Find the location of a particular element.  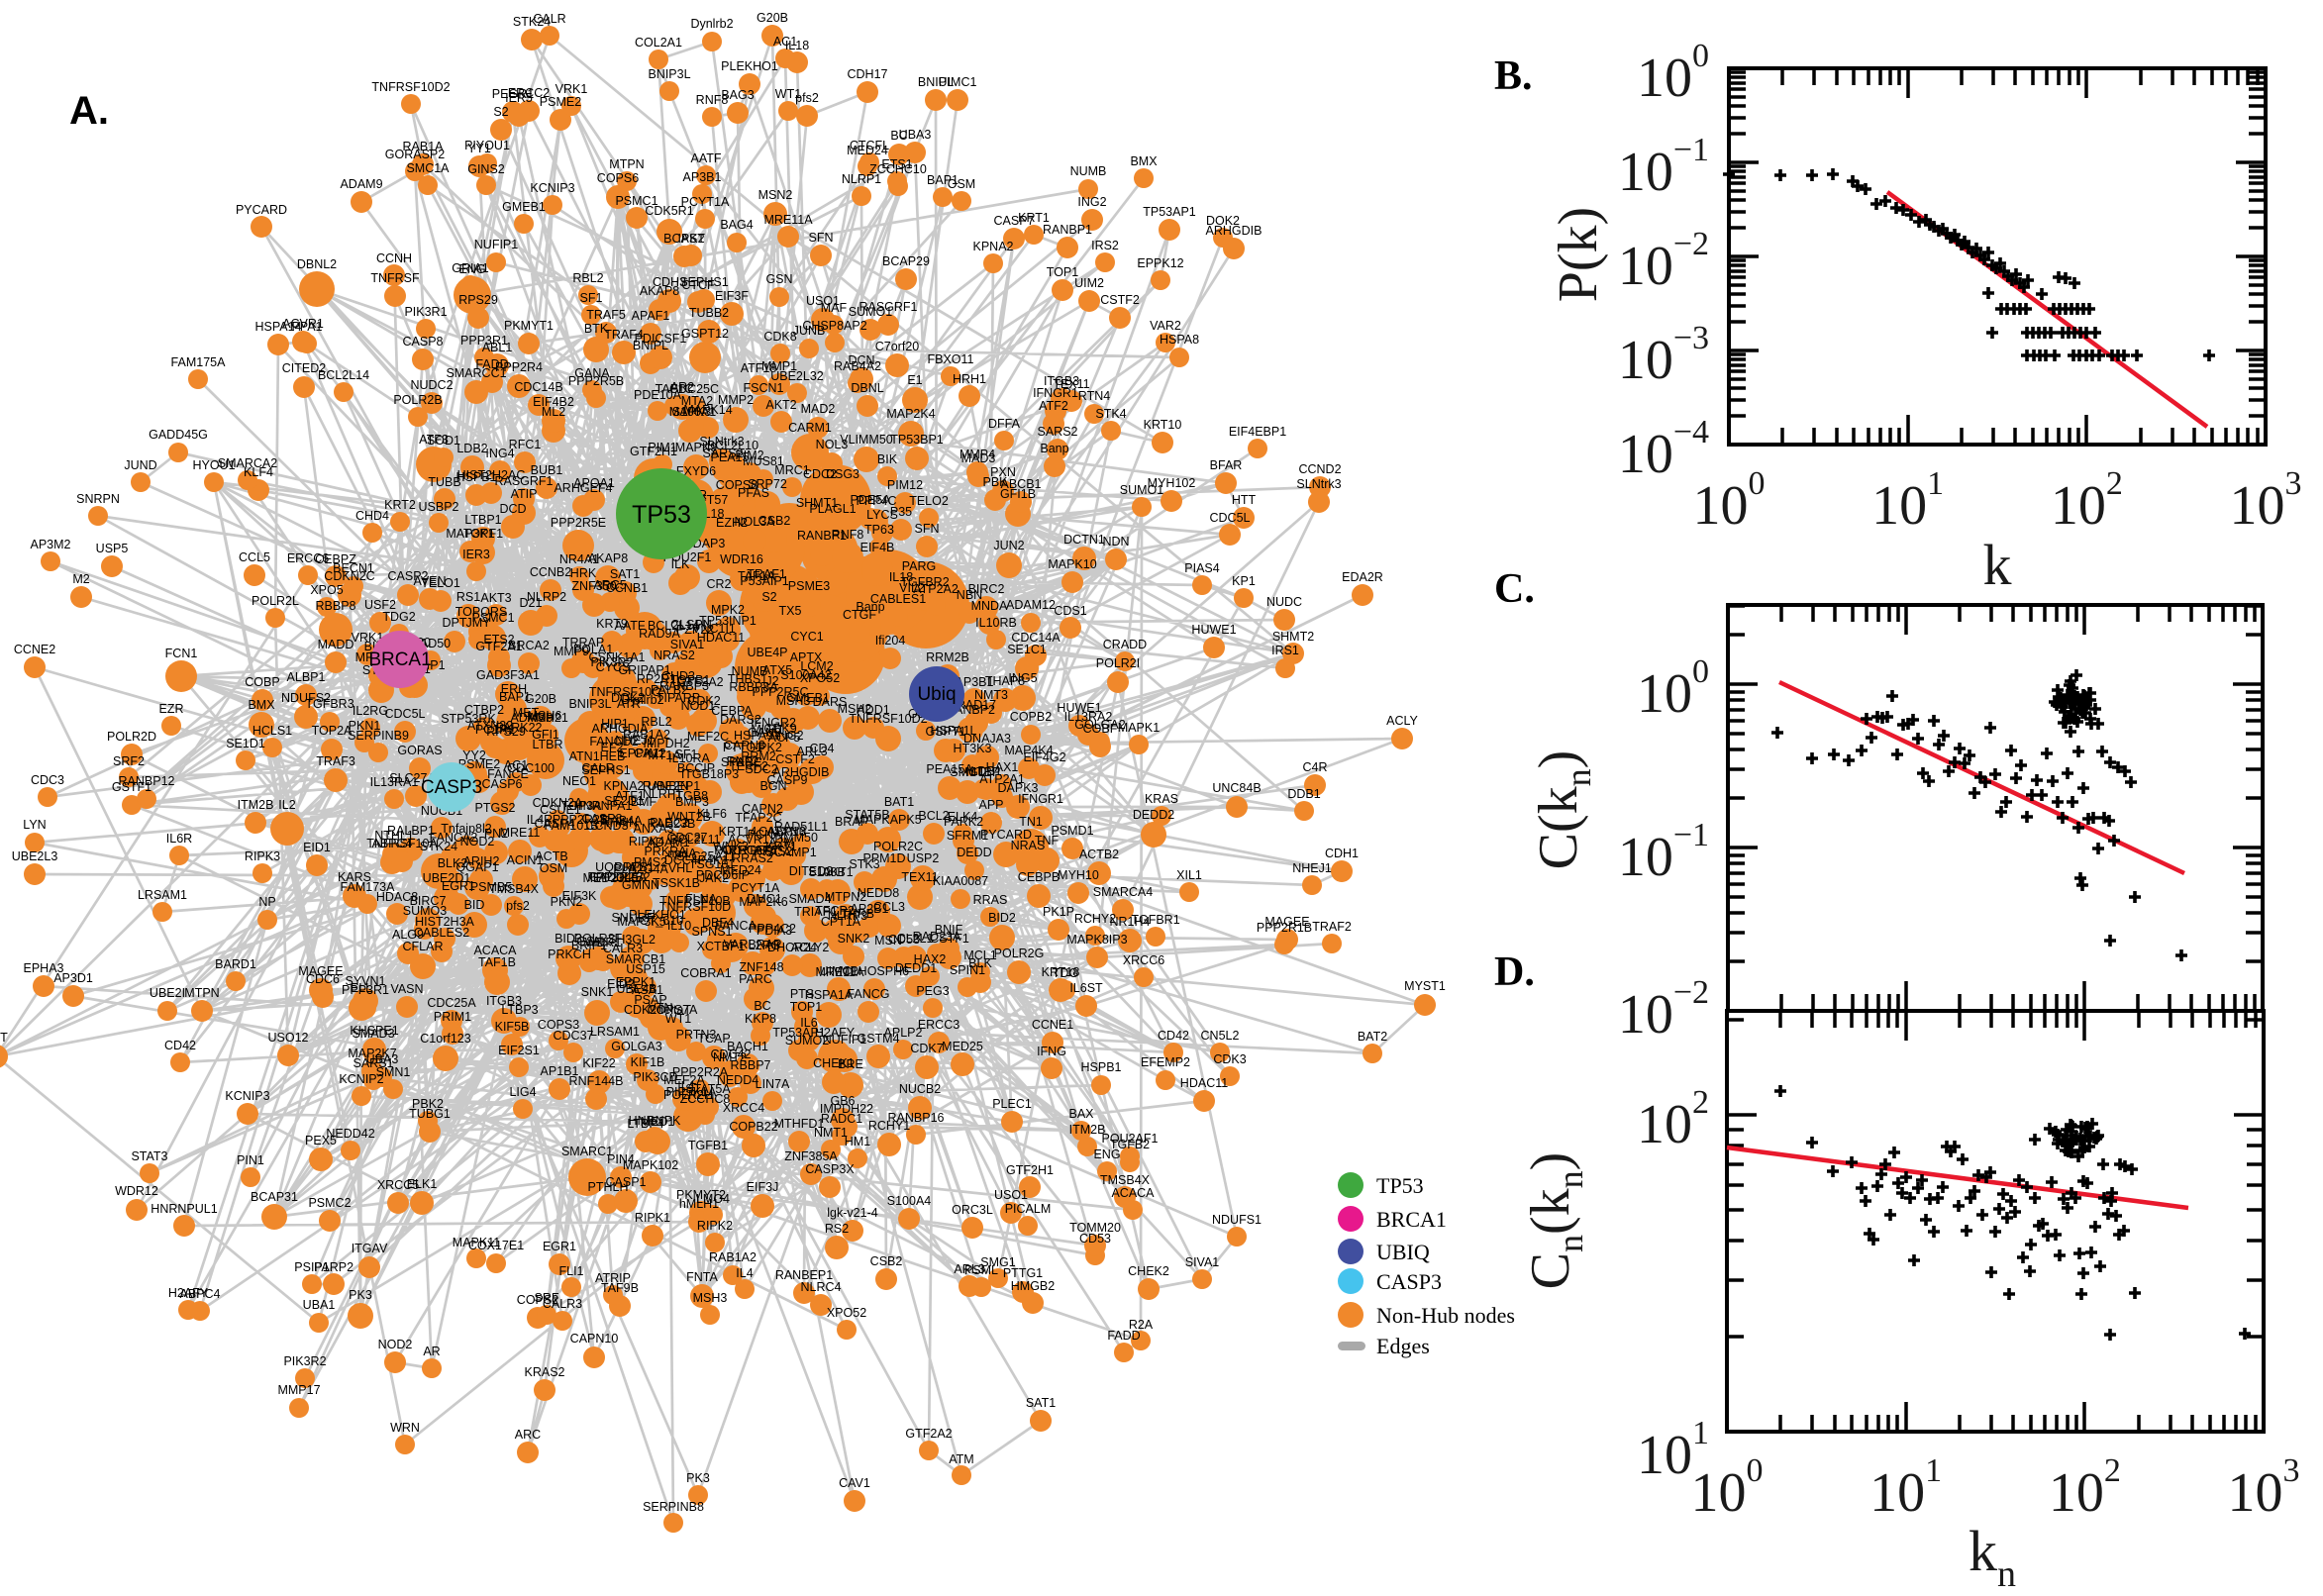

svg-text: UBA3 is located at coordinates (382, 1059).